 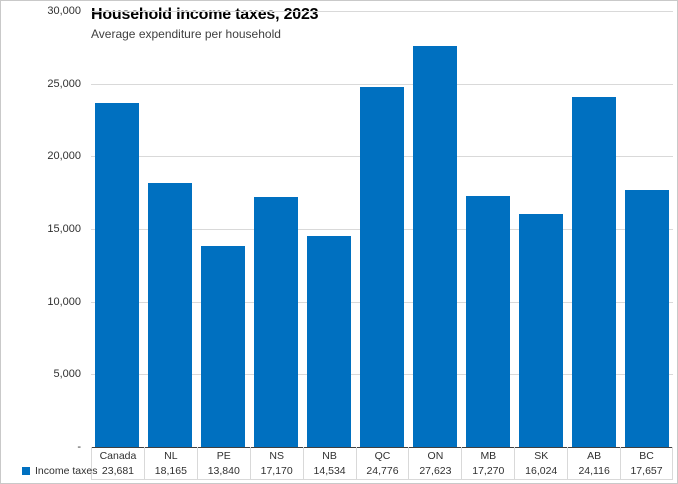 What do you see at coordinates (64, 83) in the screenshot?
I see `y-axis-tick-label: 25,000` at bounding box center [64, 83].